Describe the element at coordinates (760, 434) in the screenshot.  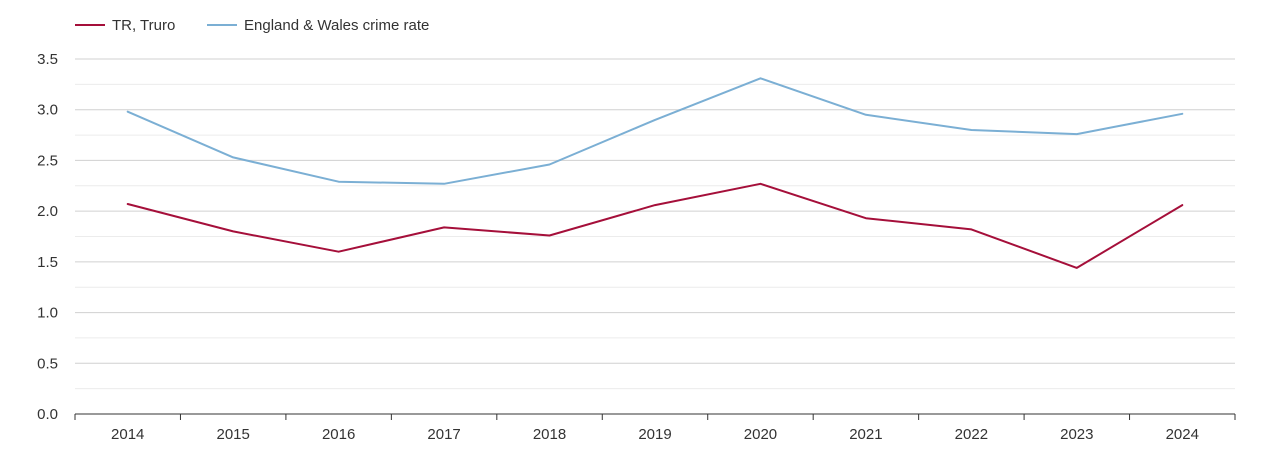
I see `x-tick-label: 2020` at that location.